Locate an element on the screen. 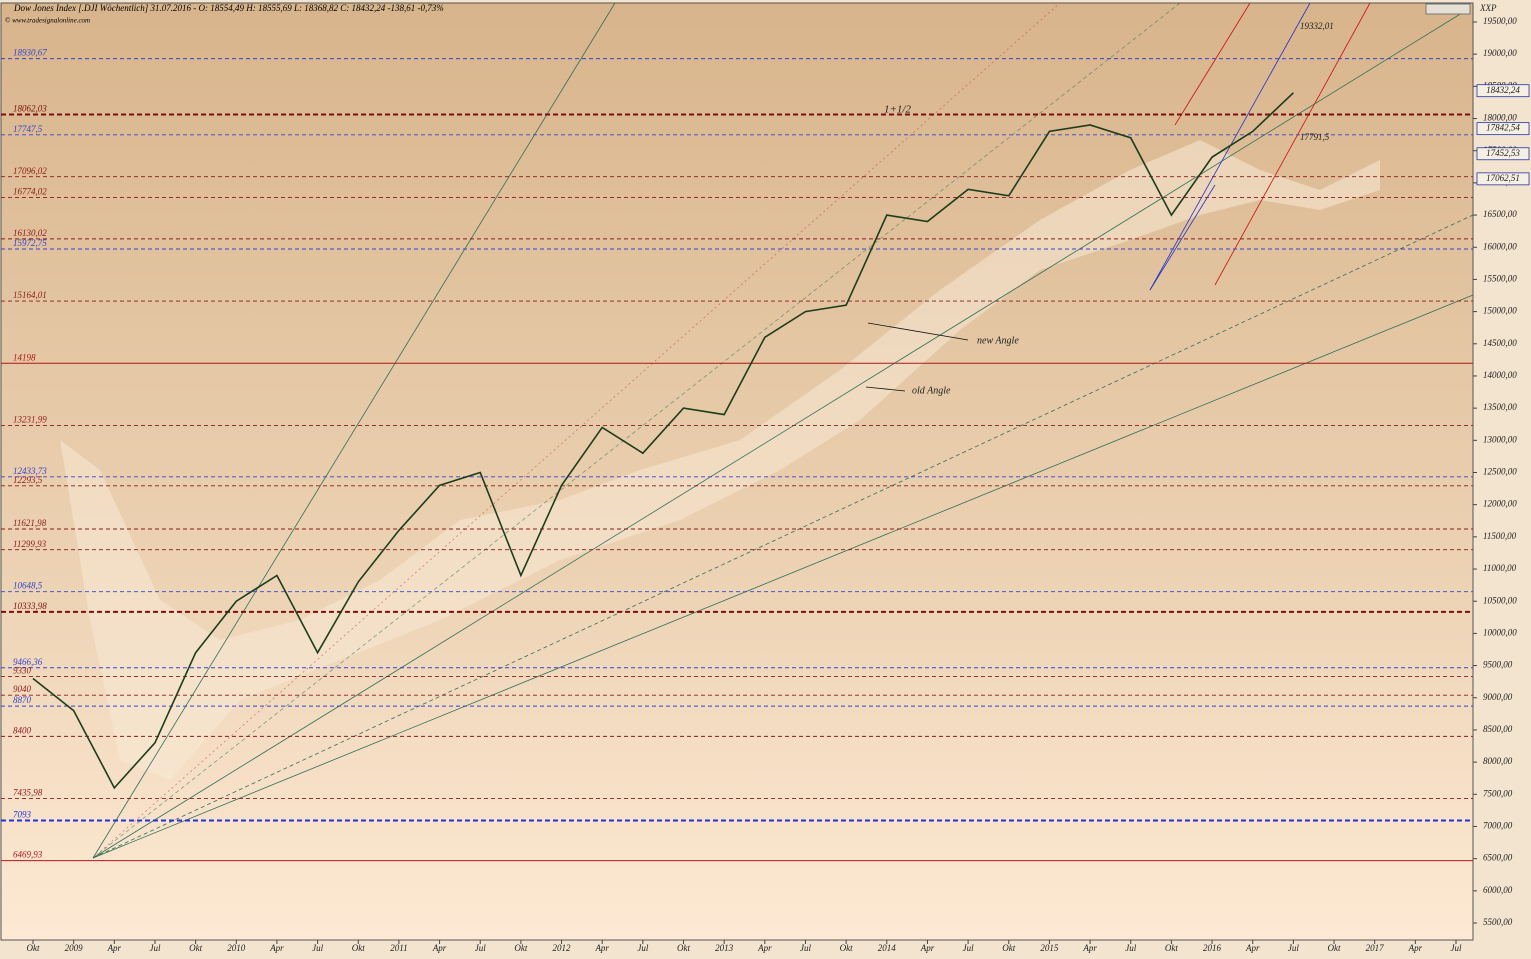 This screenshot has height=959, width=1531. y-tick-label: 6500,00 is located at coordinates (1498, 858).